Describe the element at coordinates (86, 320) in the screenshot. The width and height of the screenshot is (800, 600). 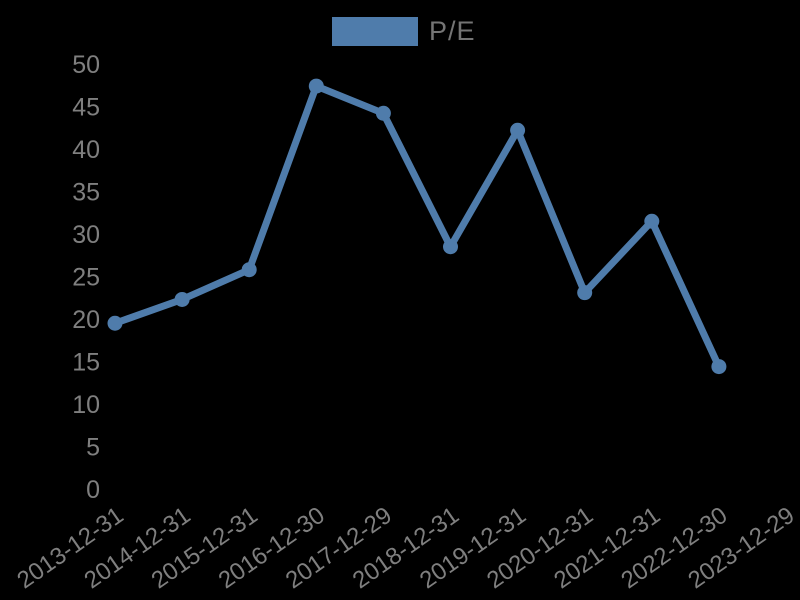
I see `y-axis-tick-label: 20` at that location.